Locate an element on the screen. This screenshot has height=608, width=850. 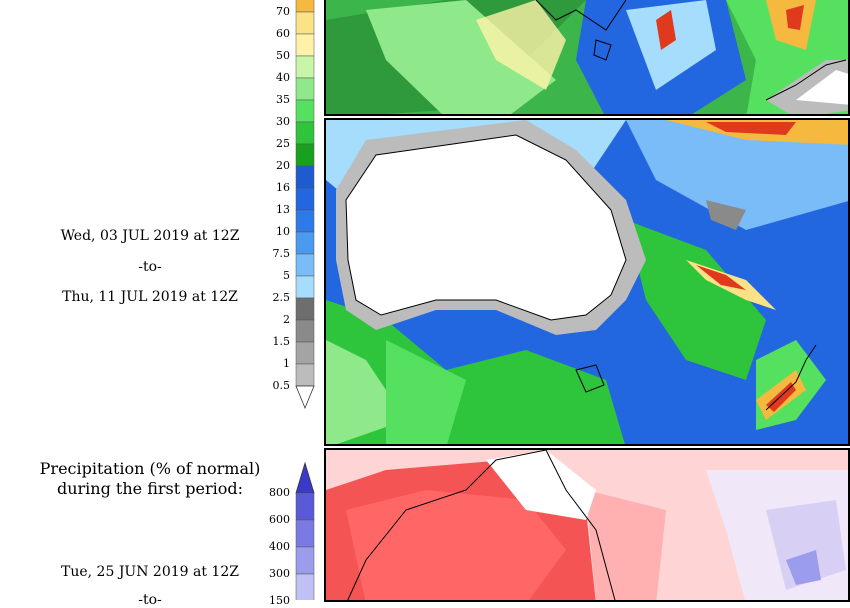
rainfall-tick-label: 20 is located at coordinates (283, 165).